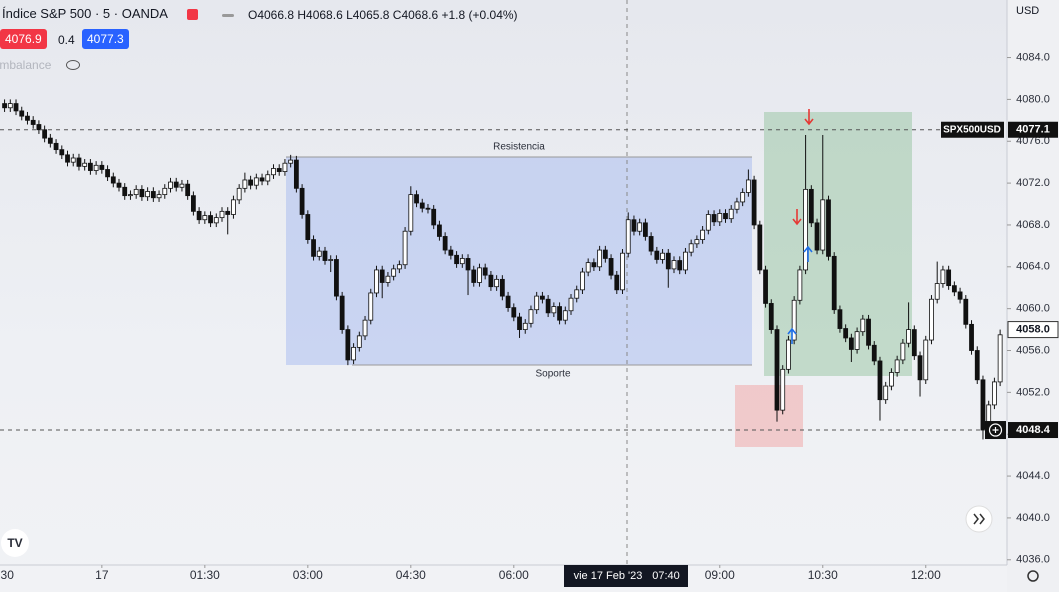 This screenshot has width=1059, height=592. Describe the element at coordinates (1033, 225) in the screenshot. I see `y-tick-label: 4068.0` at that location.